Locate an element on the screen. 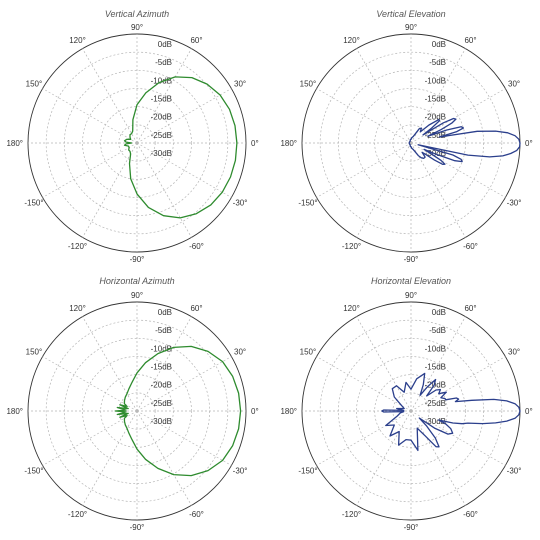  chart-title: Horizontal Azimuth is located at coordinates (136, 281).